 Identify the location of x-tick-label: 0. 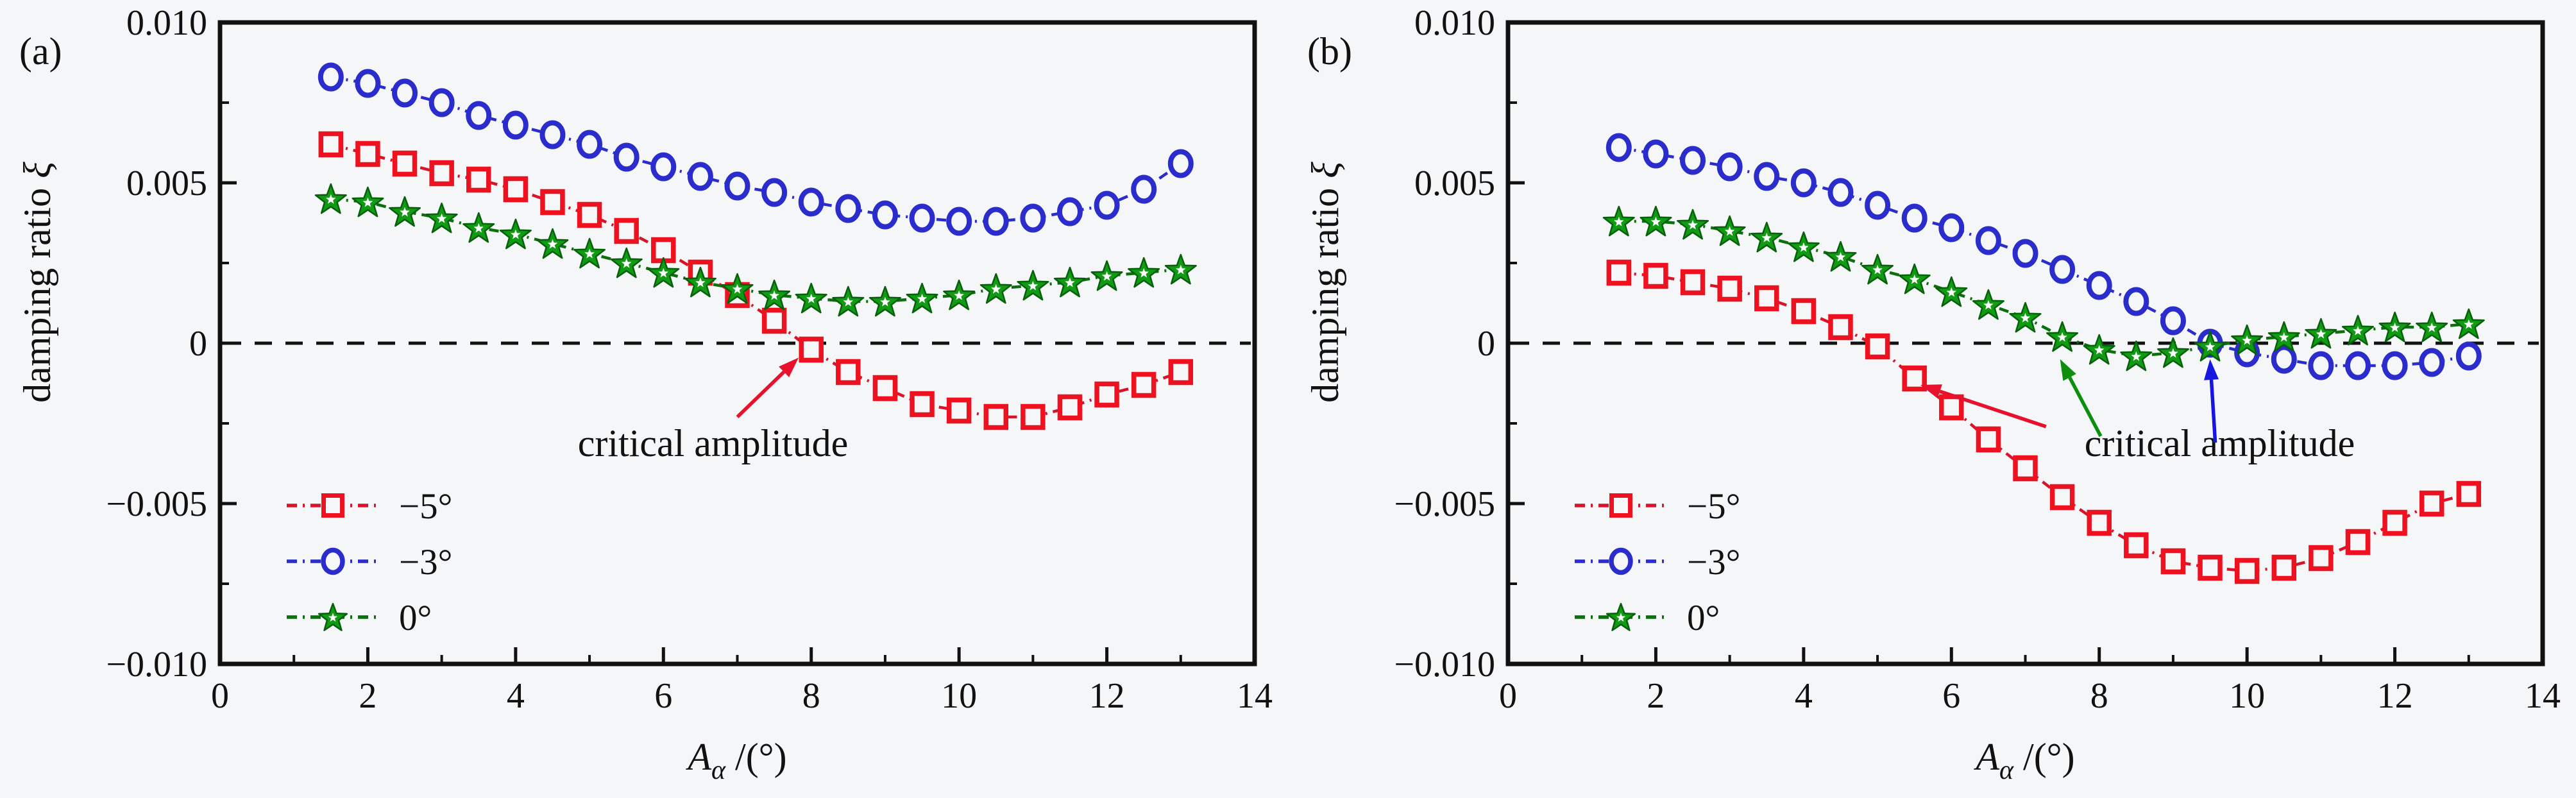
(220, 696).